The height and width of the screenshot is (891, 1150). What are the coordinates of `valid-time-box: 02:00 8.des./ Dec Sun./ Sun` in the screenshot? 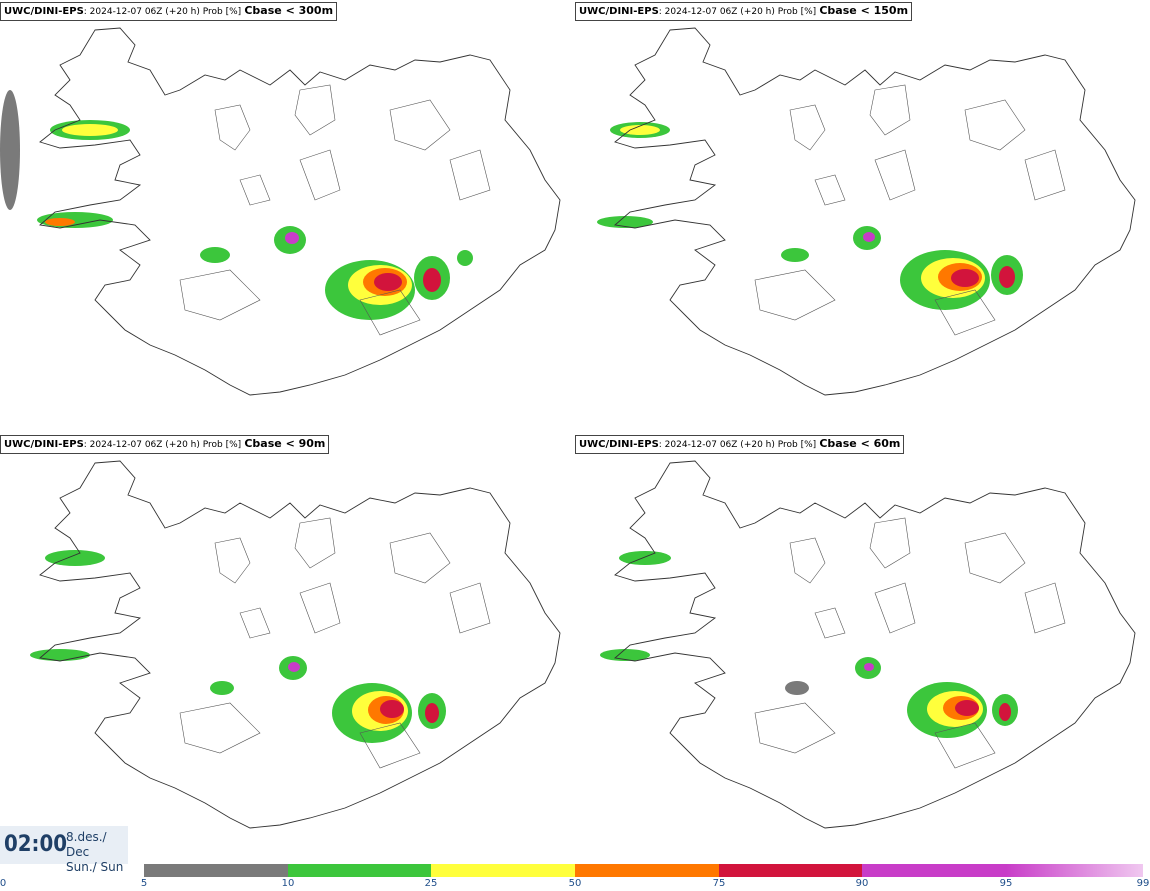 It's located at (64, 850).